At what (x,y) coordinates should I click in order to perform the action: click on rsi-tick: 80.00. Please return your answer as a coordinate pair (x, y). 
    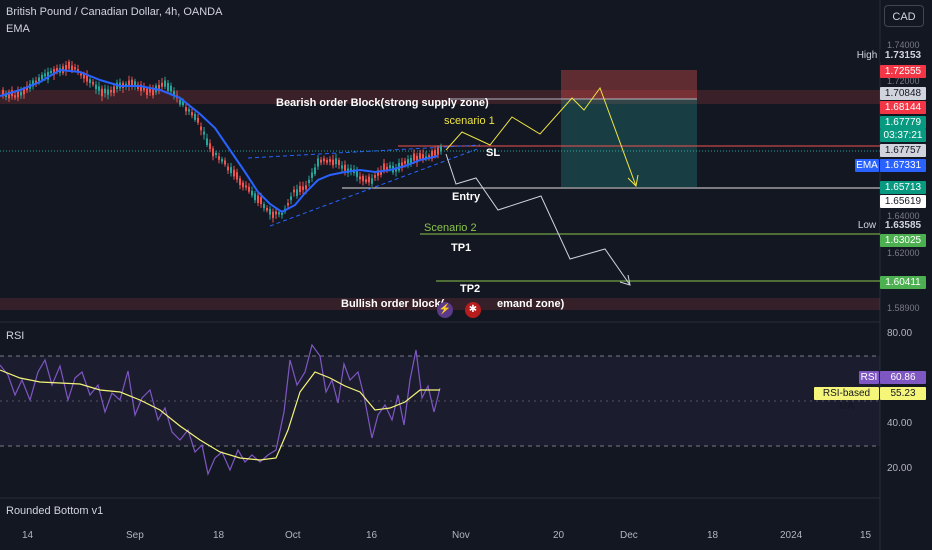
    Looking at the image, I should click on (900, 333).